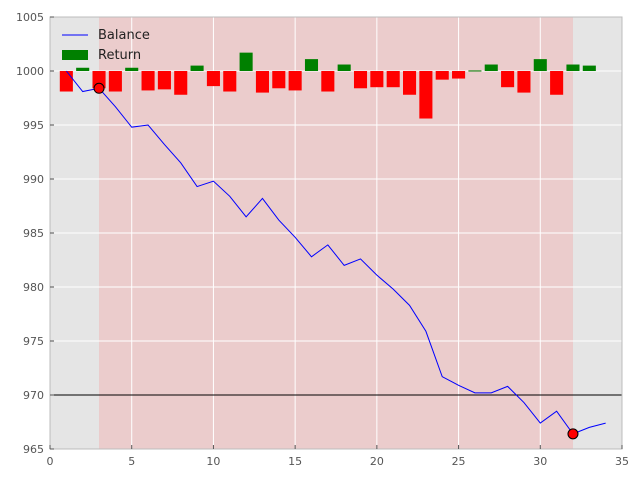 The height and width of the screenshot is (480, 640). Describe the element at coordinates (377, 461) in the screenshot. I see `x-tick-label: 20` at that location.